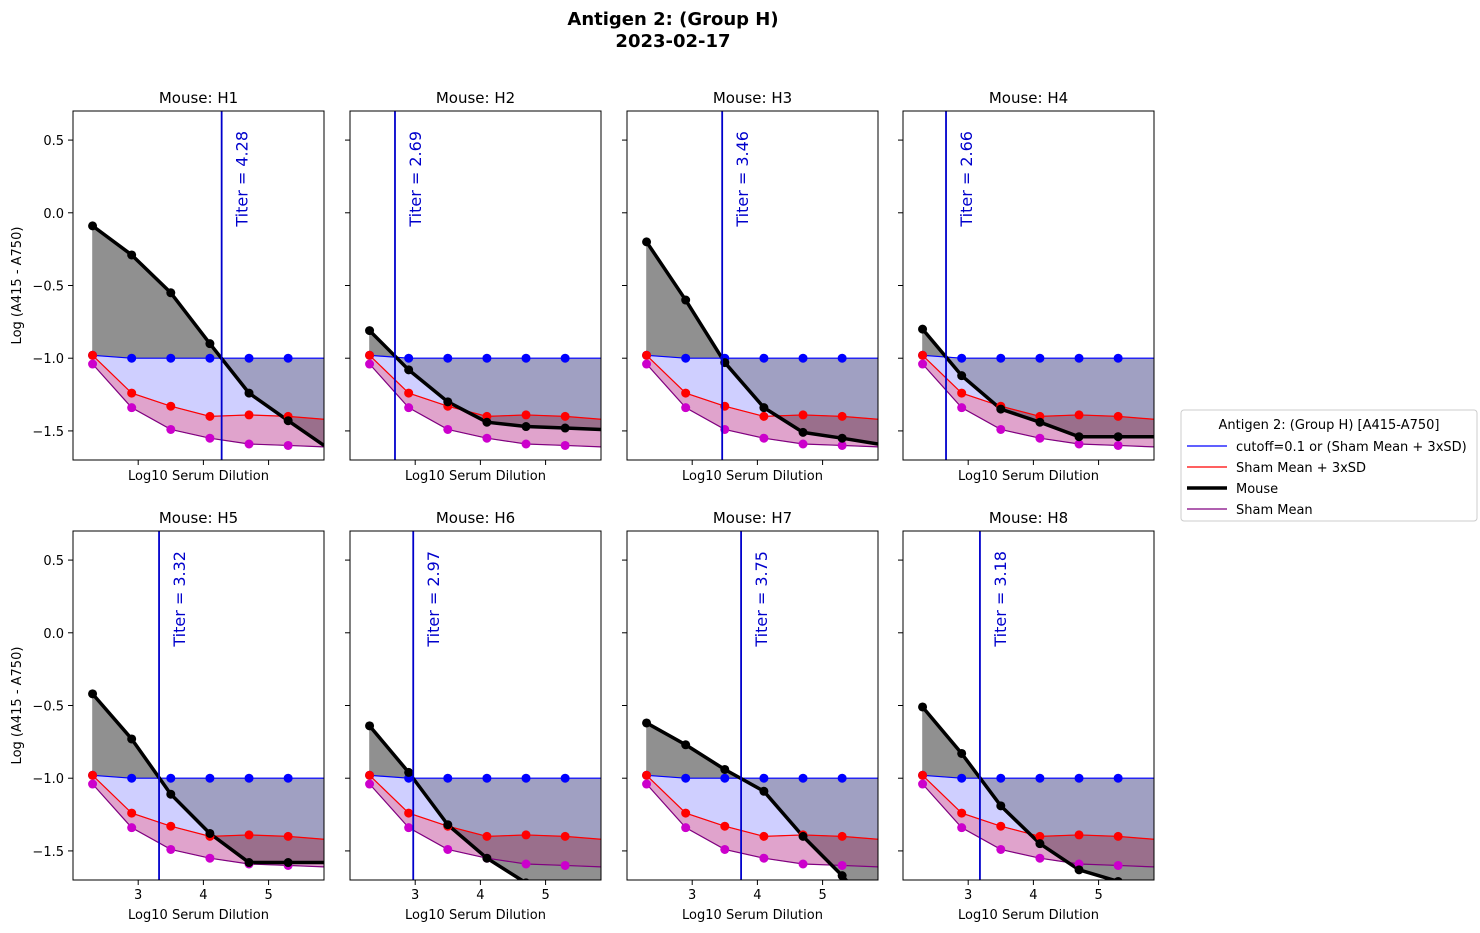 The height and width of the screenshot is (933, 1480). What do you see at coordinates (1098, 895) in the screenshot?
I see `x-tick-label: 5` at bounding box center [1098, 895].